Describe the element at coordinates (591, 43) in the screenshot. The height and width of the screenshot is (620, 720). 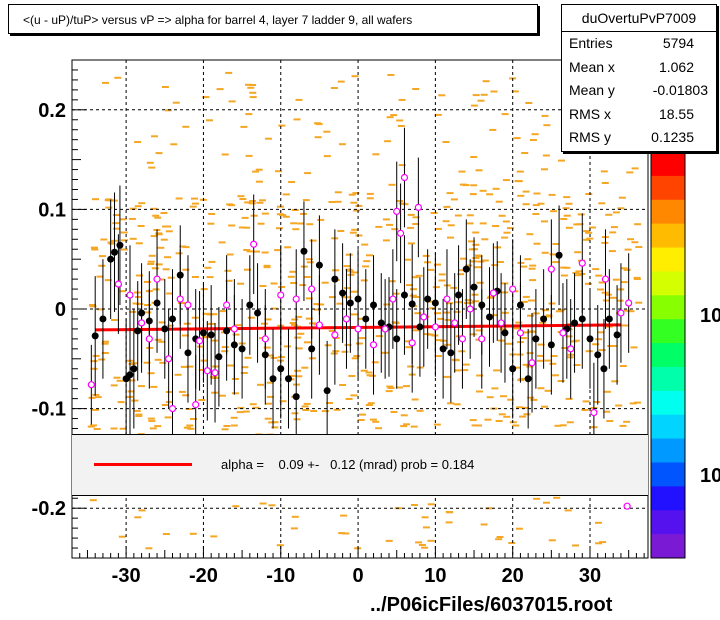
I see `stats-key: Entries` at that location.